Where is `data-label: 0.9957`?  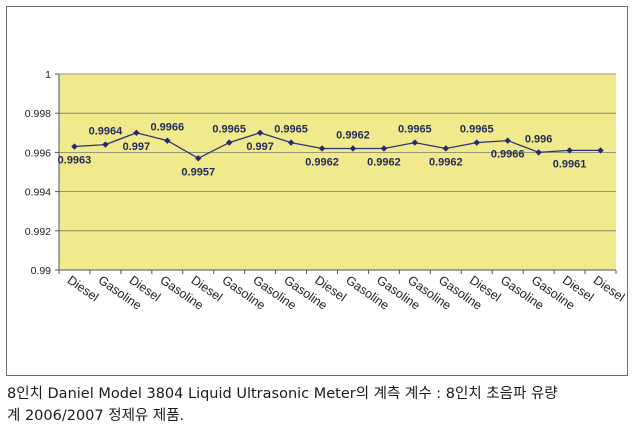
data-label: 0.9957 is located at coordinates (198, 172).